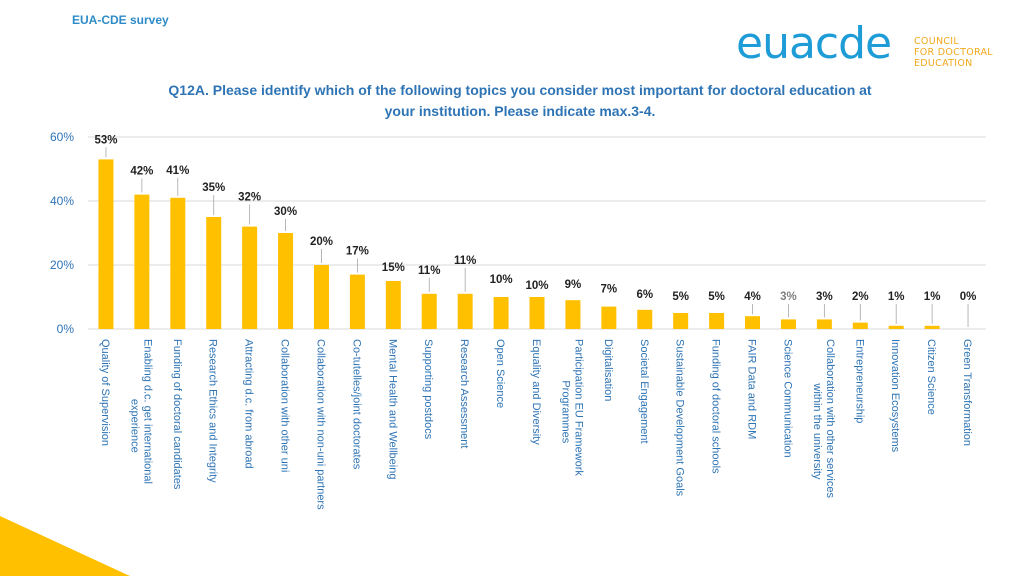 The height and width of the screenshot is (576, 1024). I want to click on category-label: Digitalisation, so click(608, 370).